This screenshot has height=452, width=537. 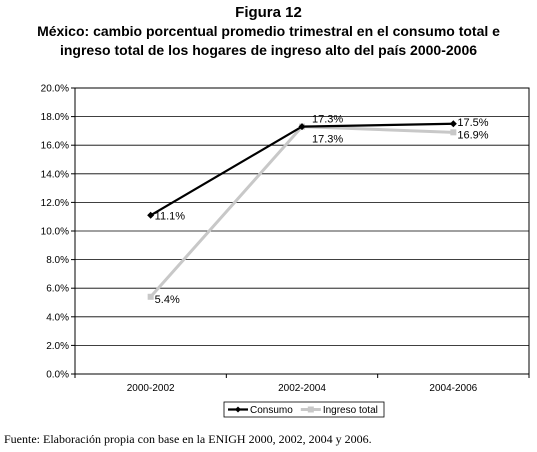 I want to click on y-tick-label: 12.0%, so click(x=55, y=203).